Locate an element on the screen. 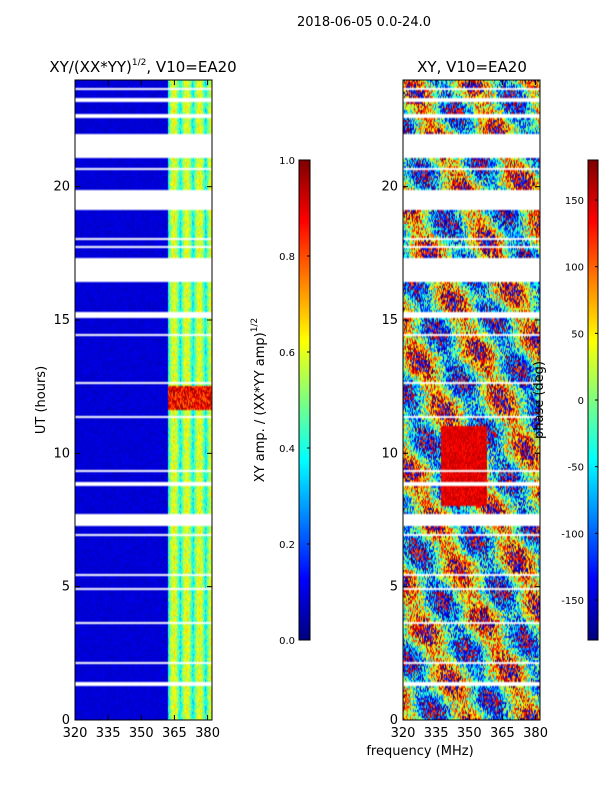 The image size is (600, 800). colorbar-tick-label: 0.6 is located at coordinates (287, 353).